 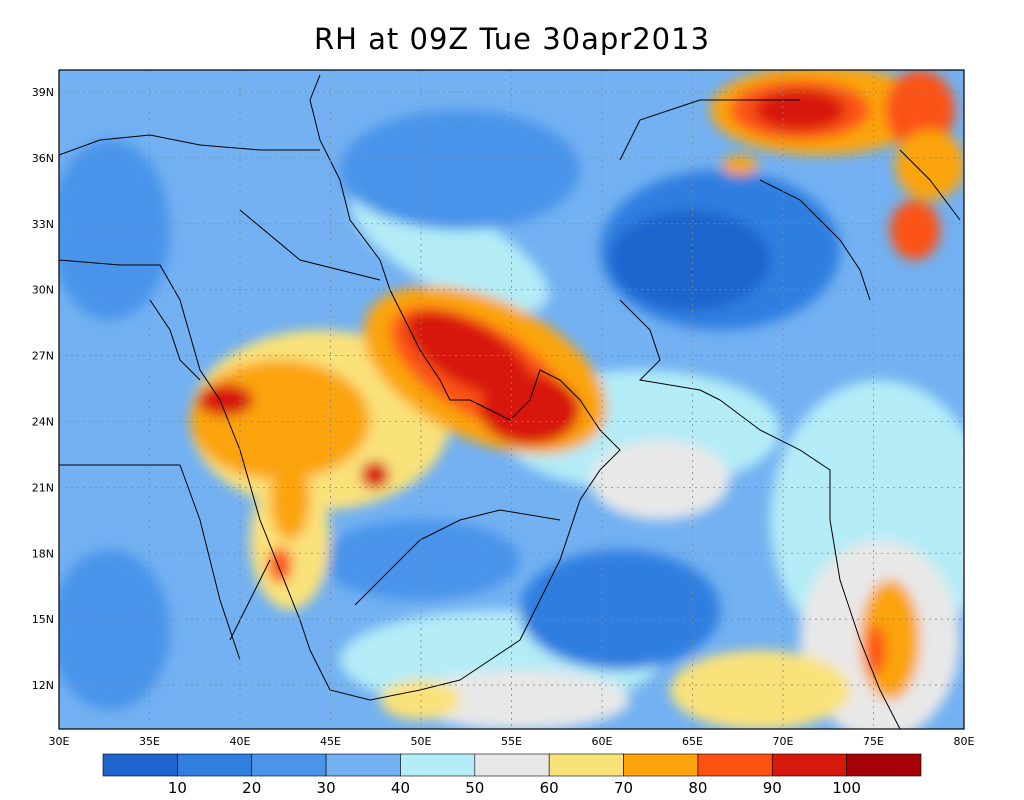 I want to click on colorbar-label: 70, so click(x=623, y=788).